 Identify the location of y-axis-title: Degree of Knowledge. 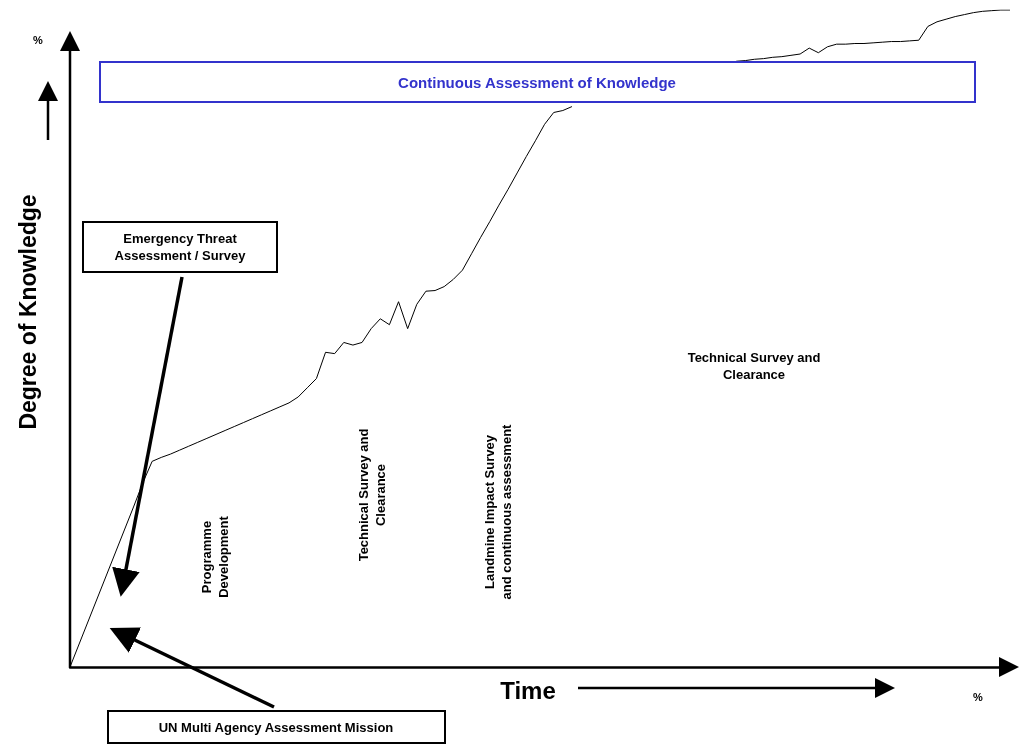
(28, 312).